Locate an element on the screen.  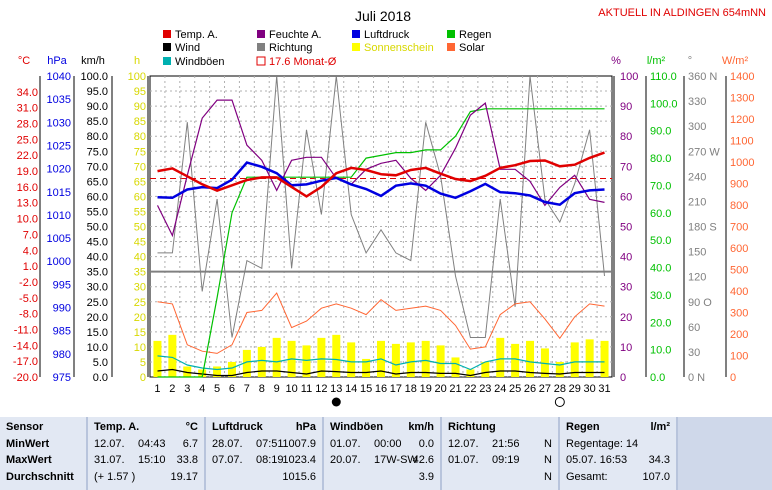
row-label-avg: Durchschnitt is located at coordinates (40, 477).